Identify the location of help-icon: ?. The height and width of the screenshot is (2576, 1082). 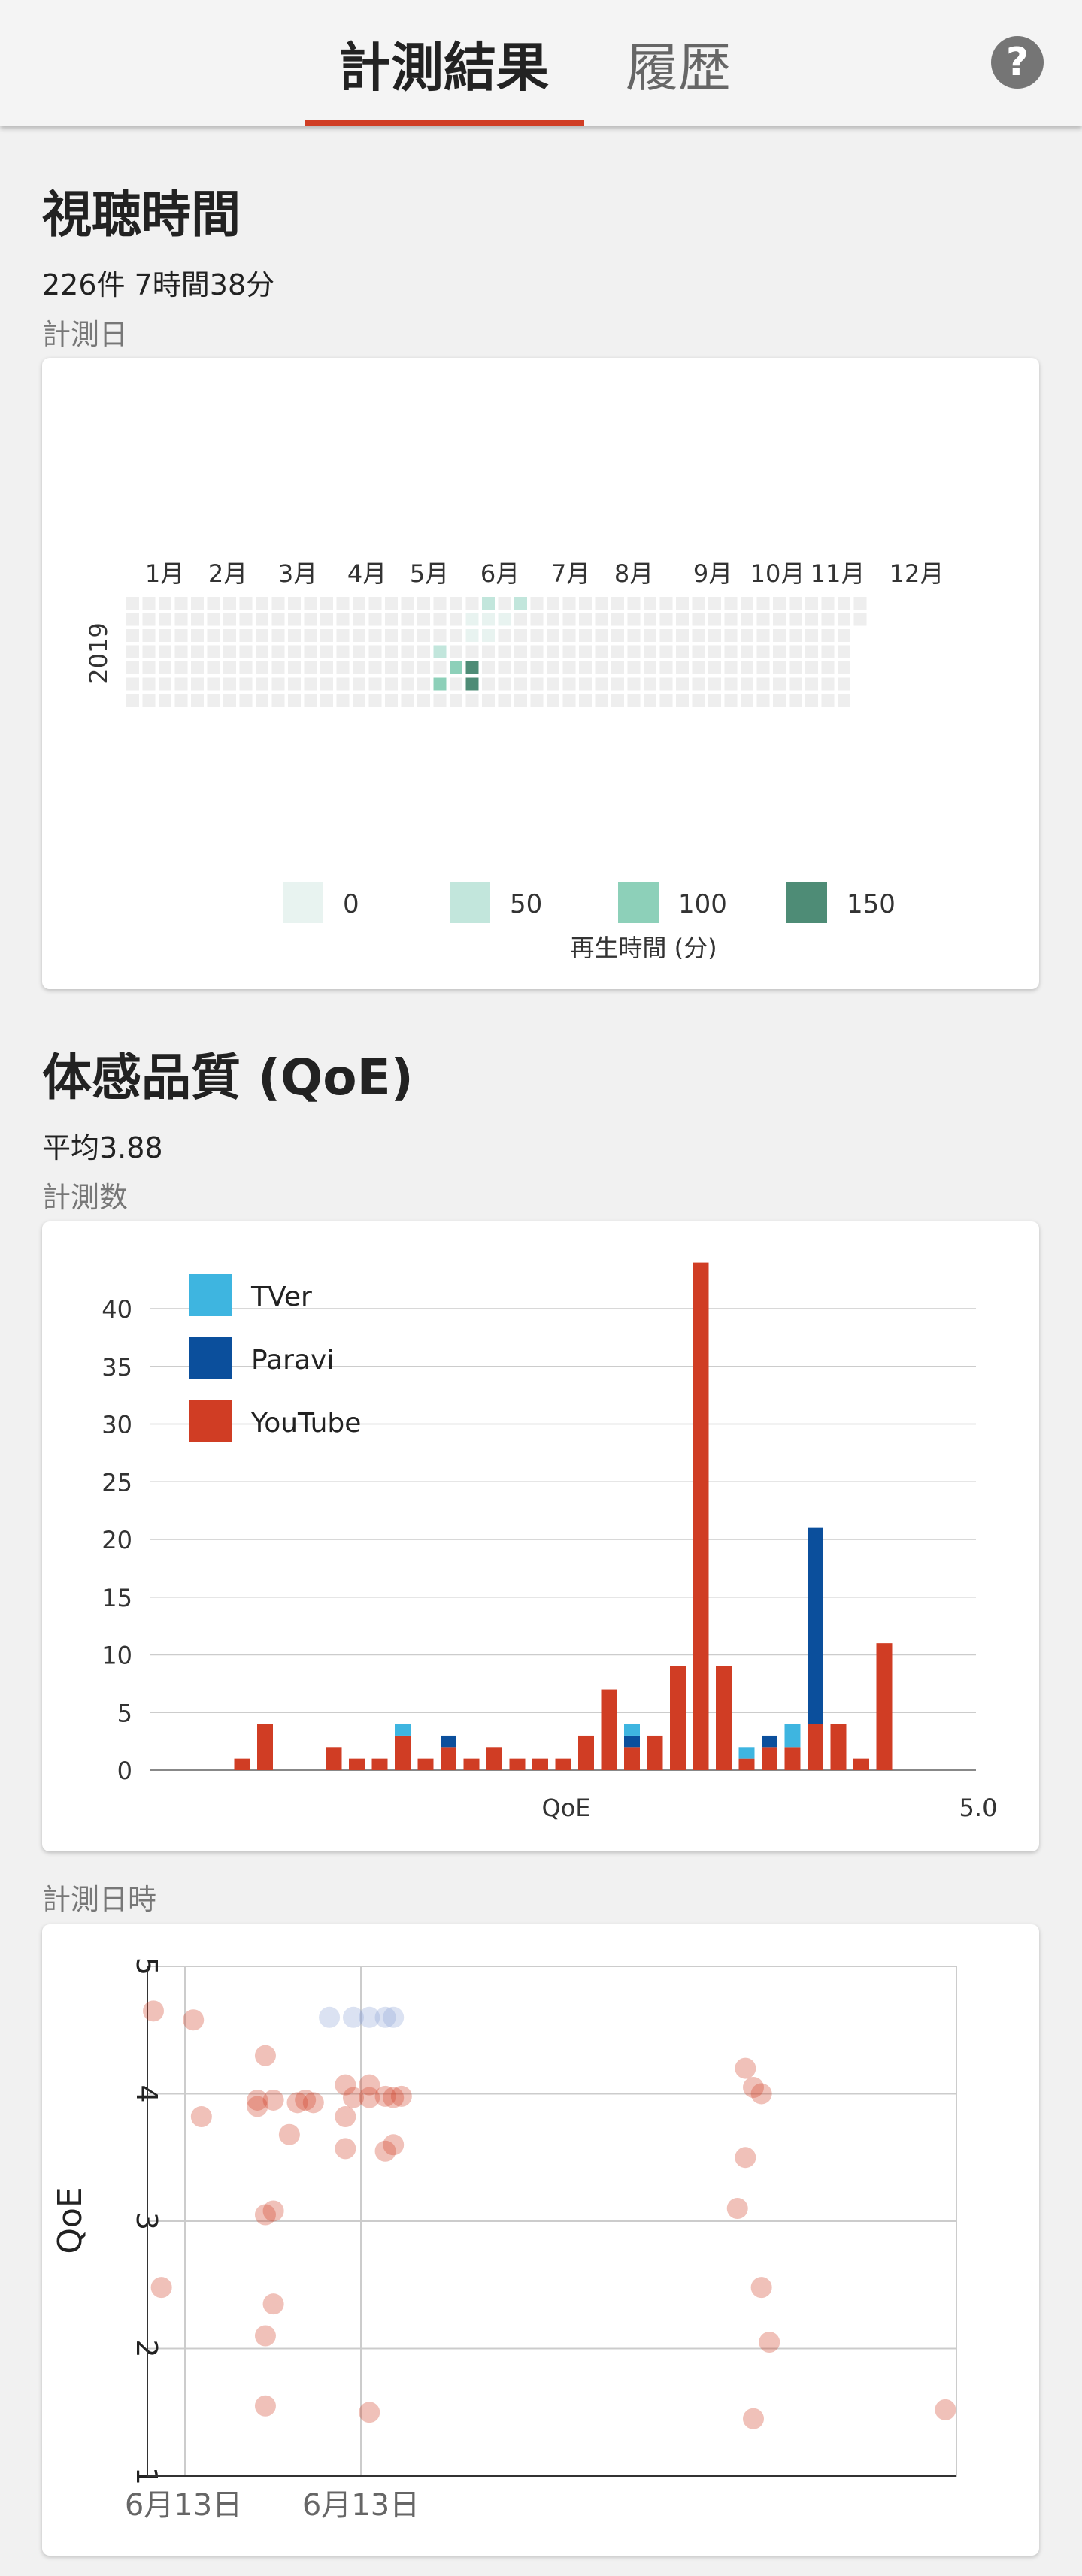
(1017, 63).